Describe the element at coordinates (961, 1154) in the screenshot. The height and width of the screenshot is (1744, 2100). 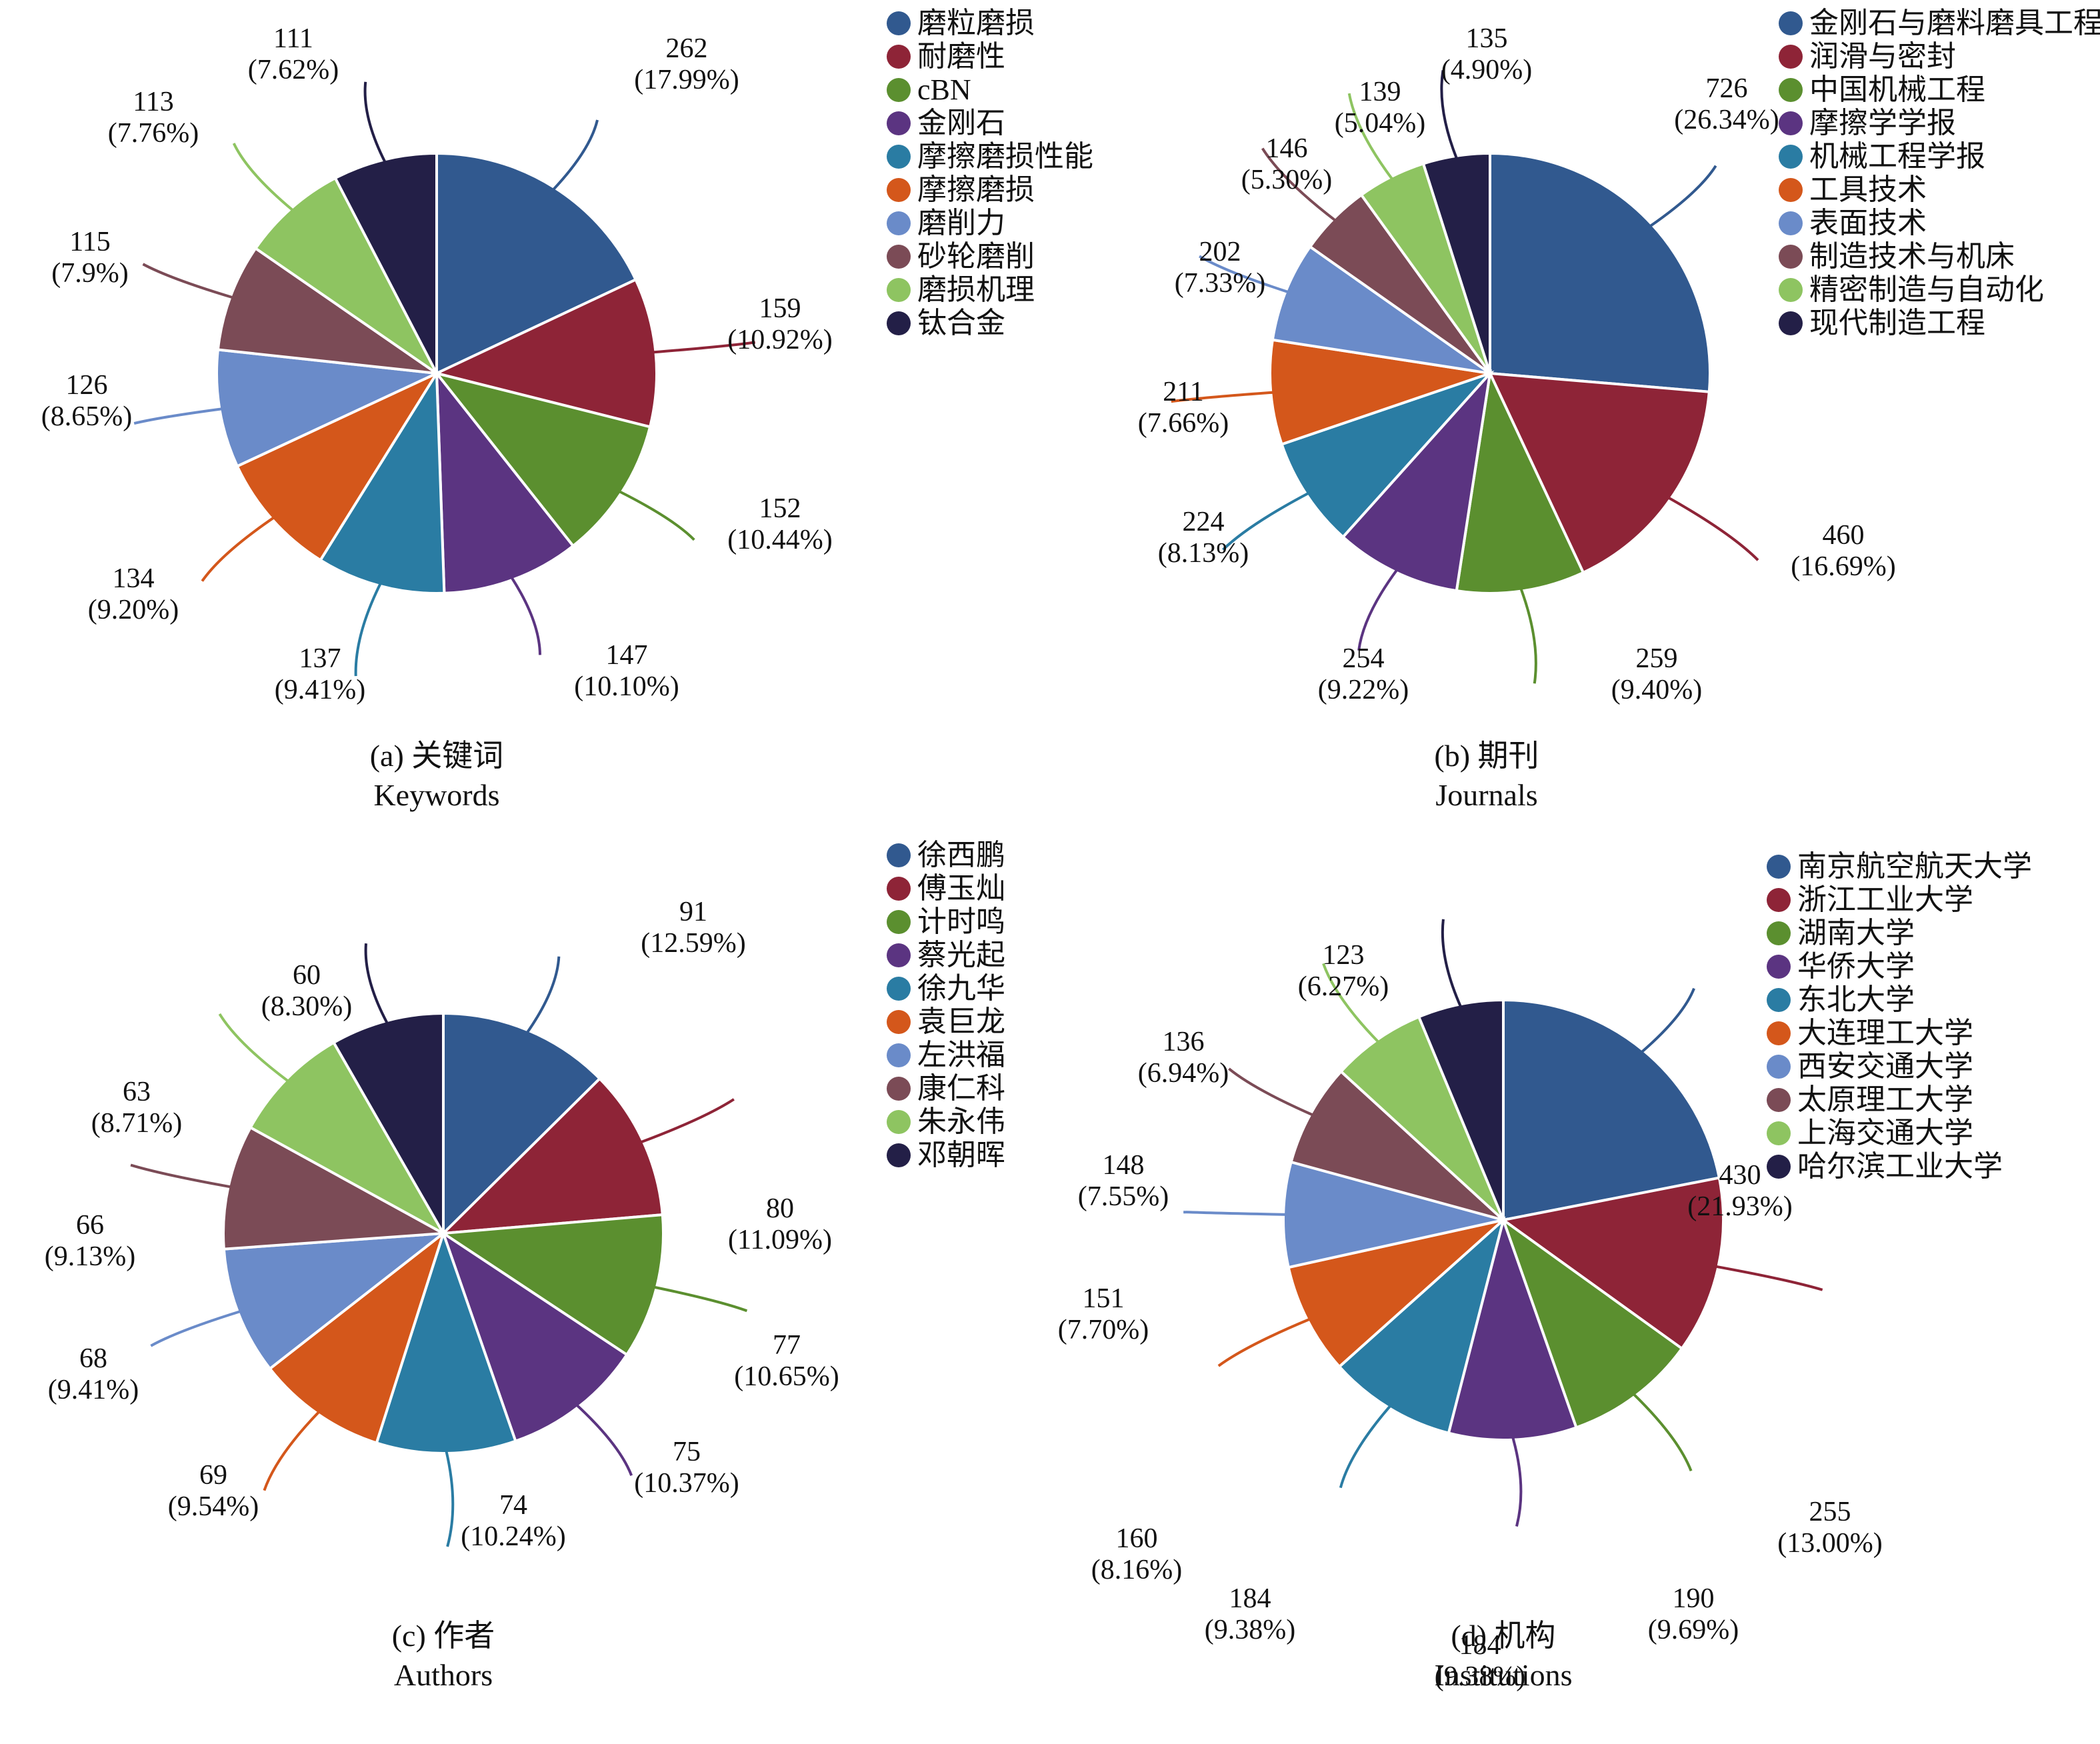
I see `legend-item-label: 邓朝晖` at that location.